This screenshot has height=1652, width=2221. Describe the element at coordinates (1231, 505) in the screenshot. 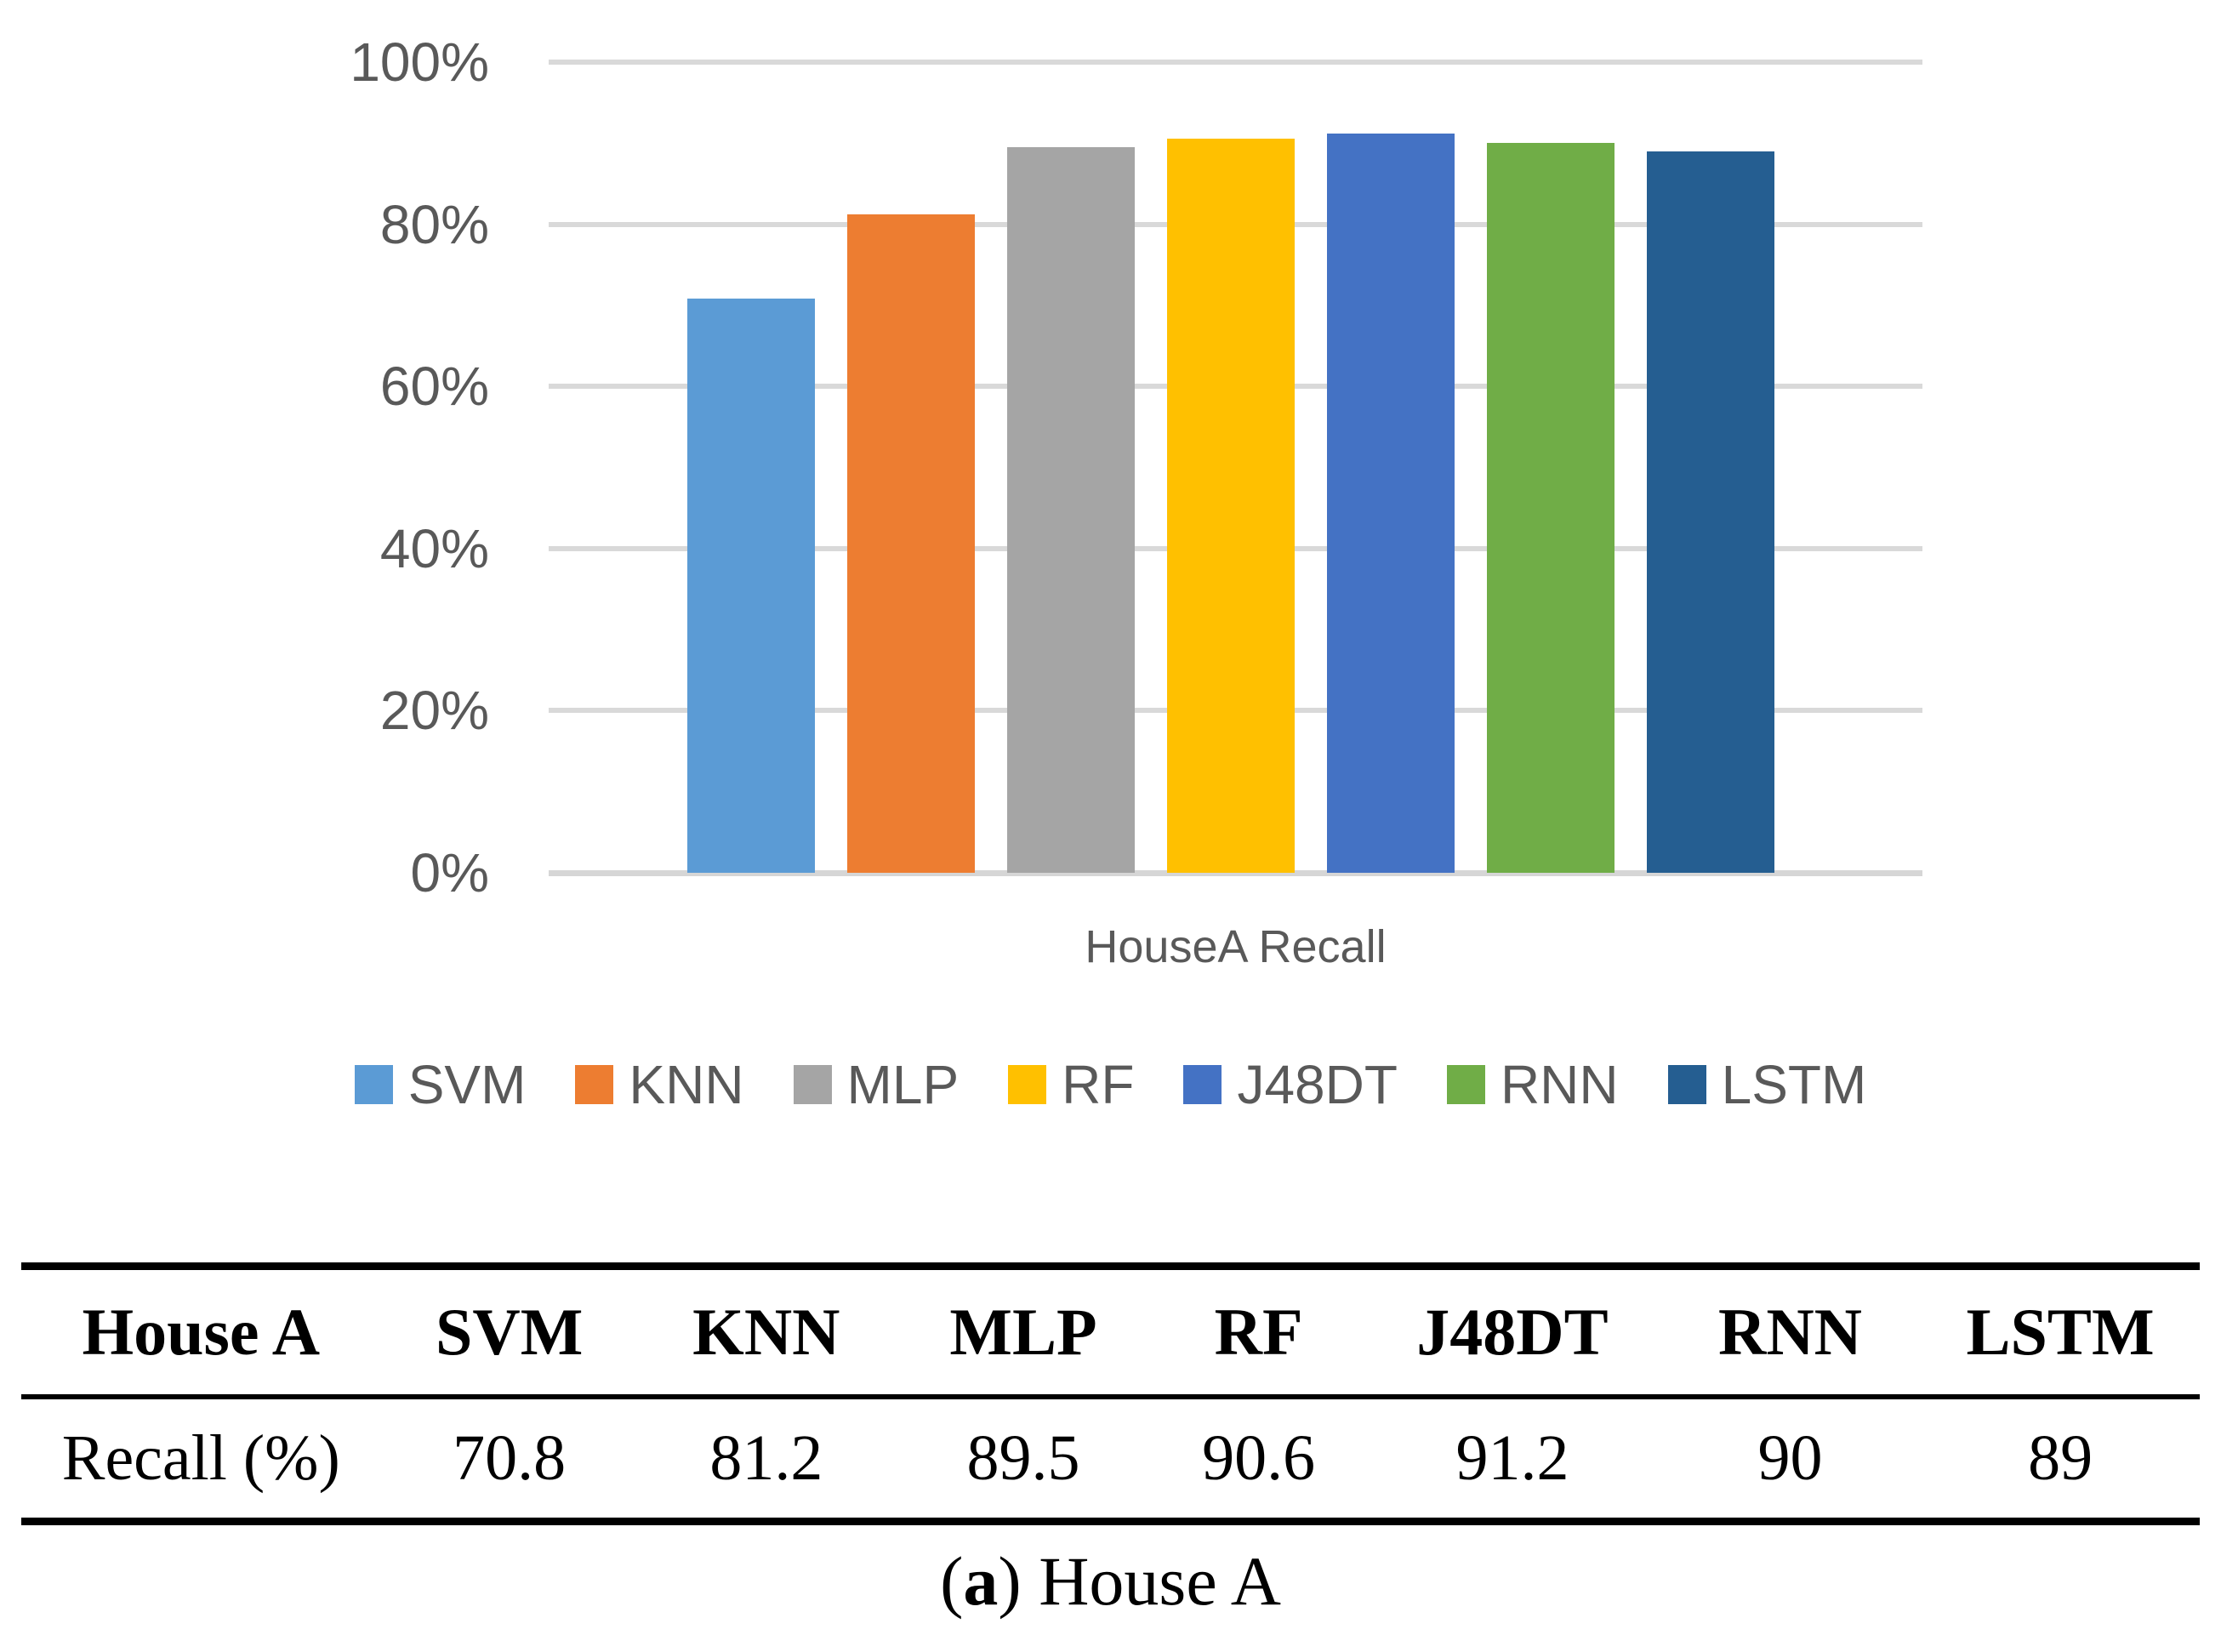

I see `bar-rf` at that location.